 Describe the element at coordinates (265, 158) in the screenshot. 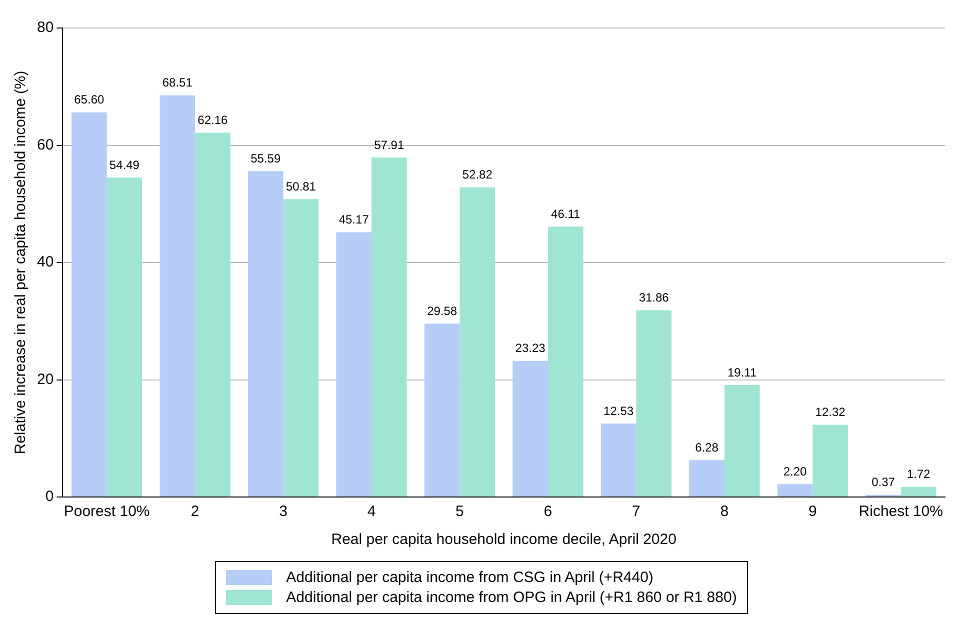

I see `data-label: 55.59` at that location.